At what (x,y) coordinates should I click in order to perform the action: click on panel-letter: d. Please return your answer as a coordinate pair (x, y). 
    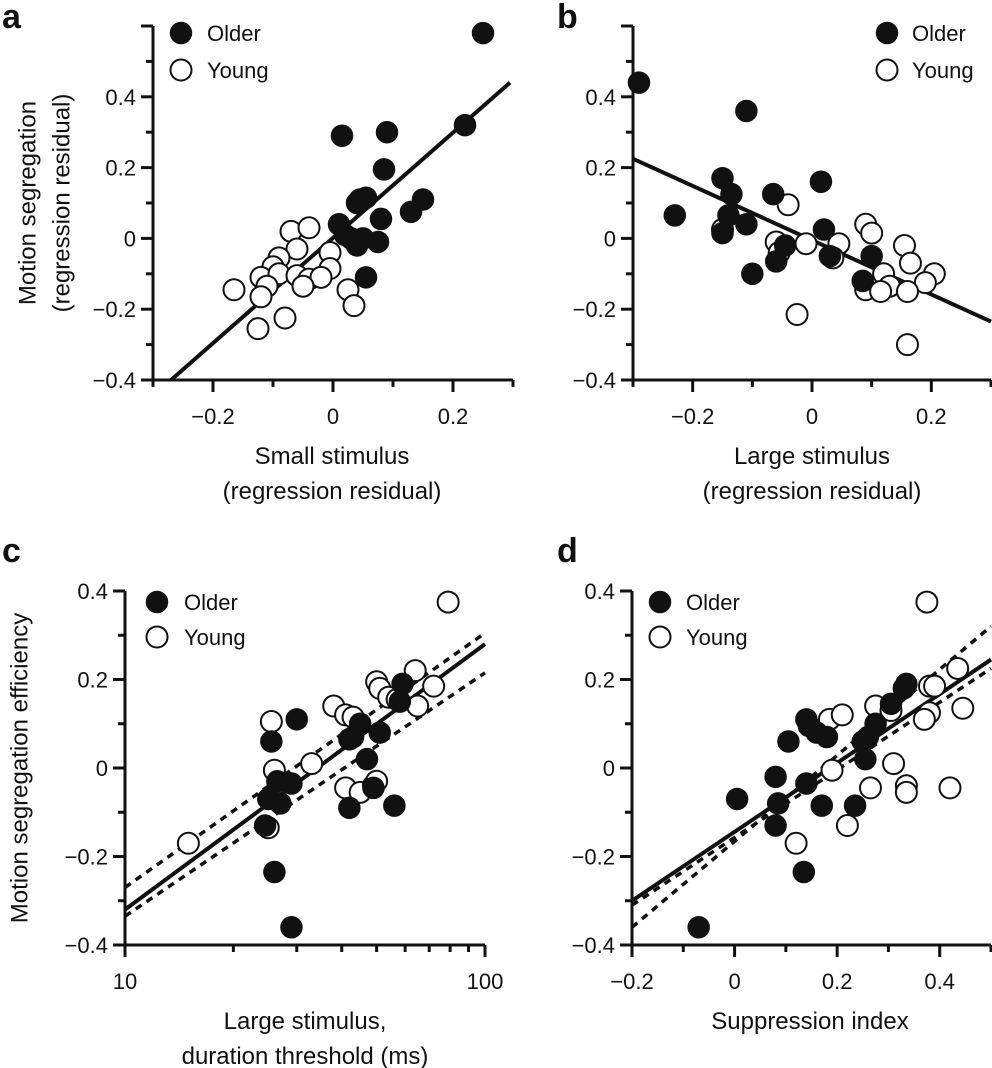
    Looking at the image, I should click on (567, 551).